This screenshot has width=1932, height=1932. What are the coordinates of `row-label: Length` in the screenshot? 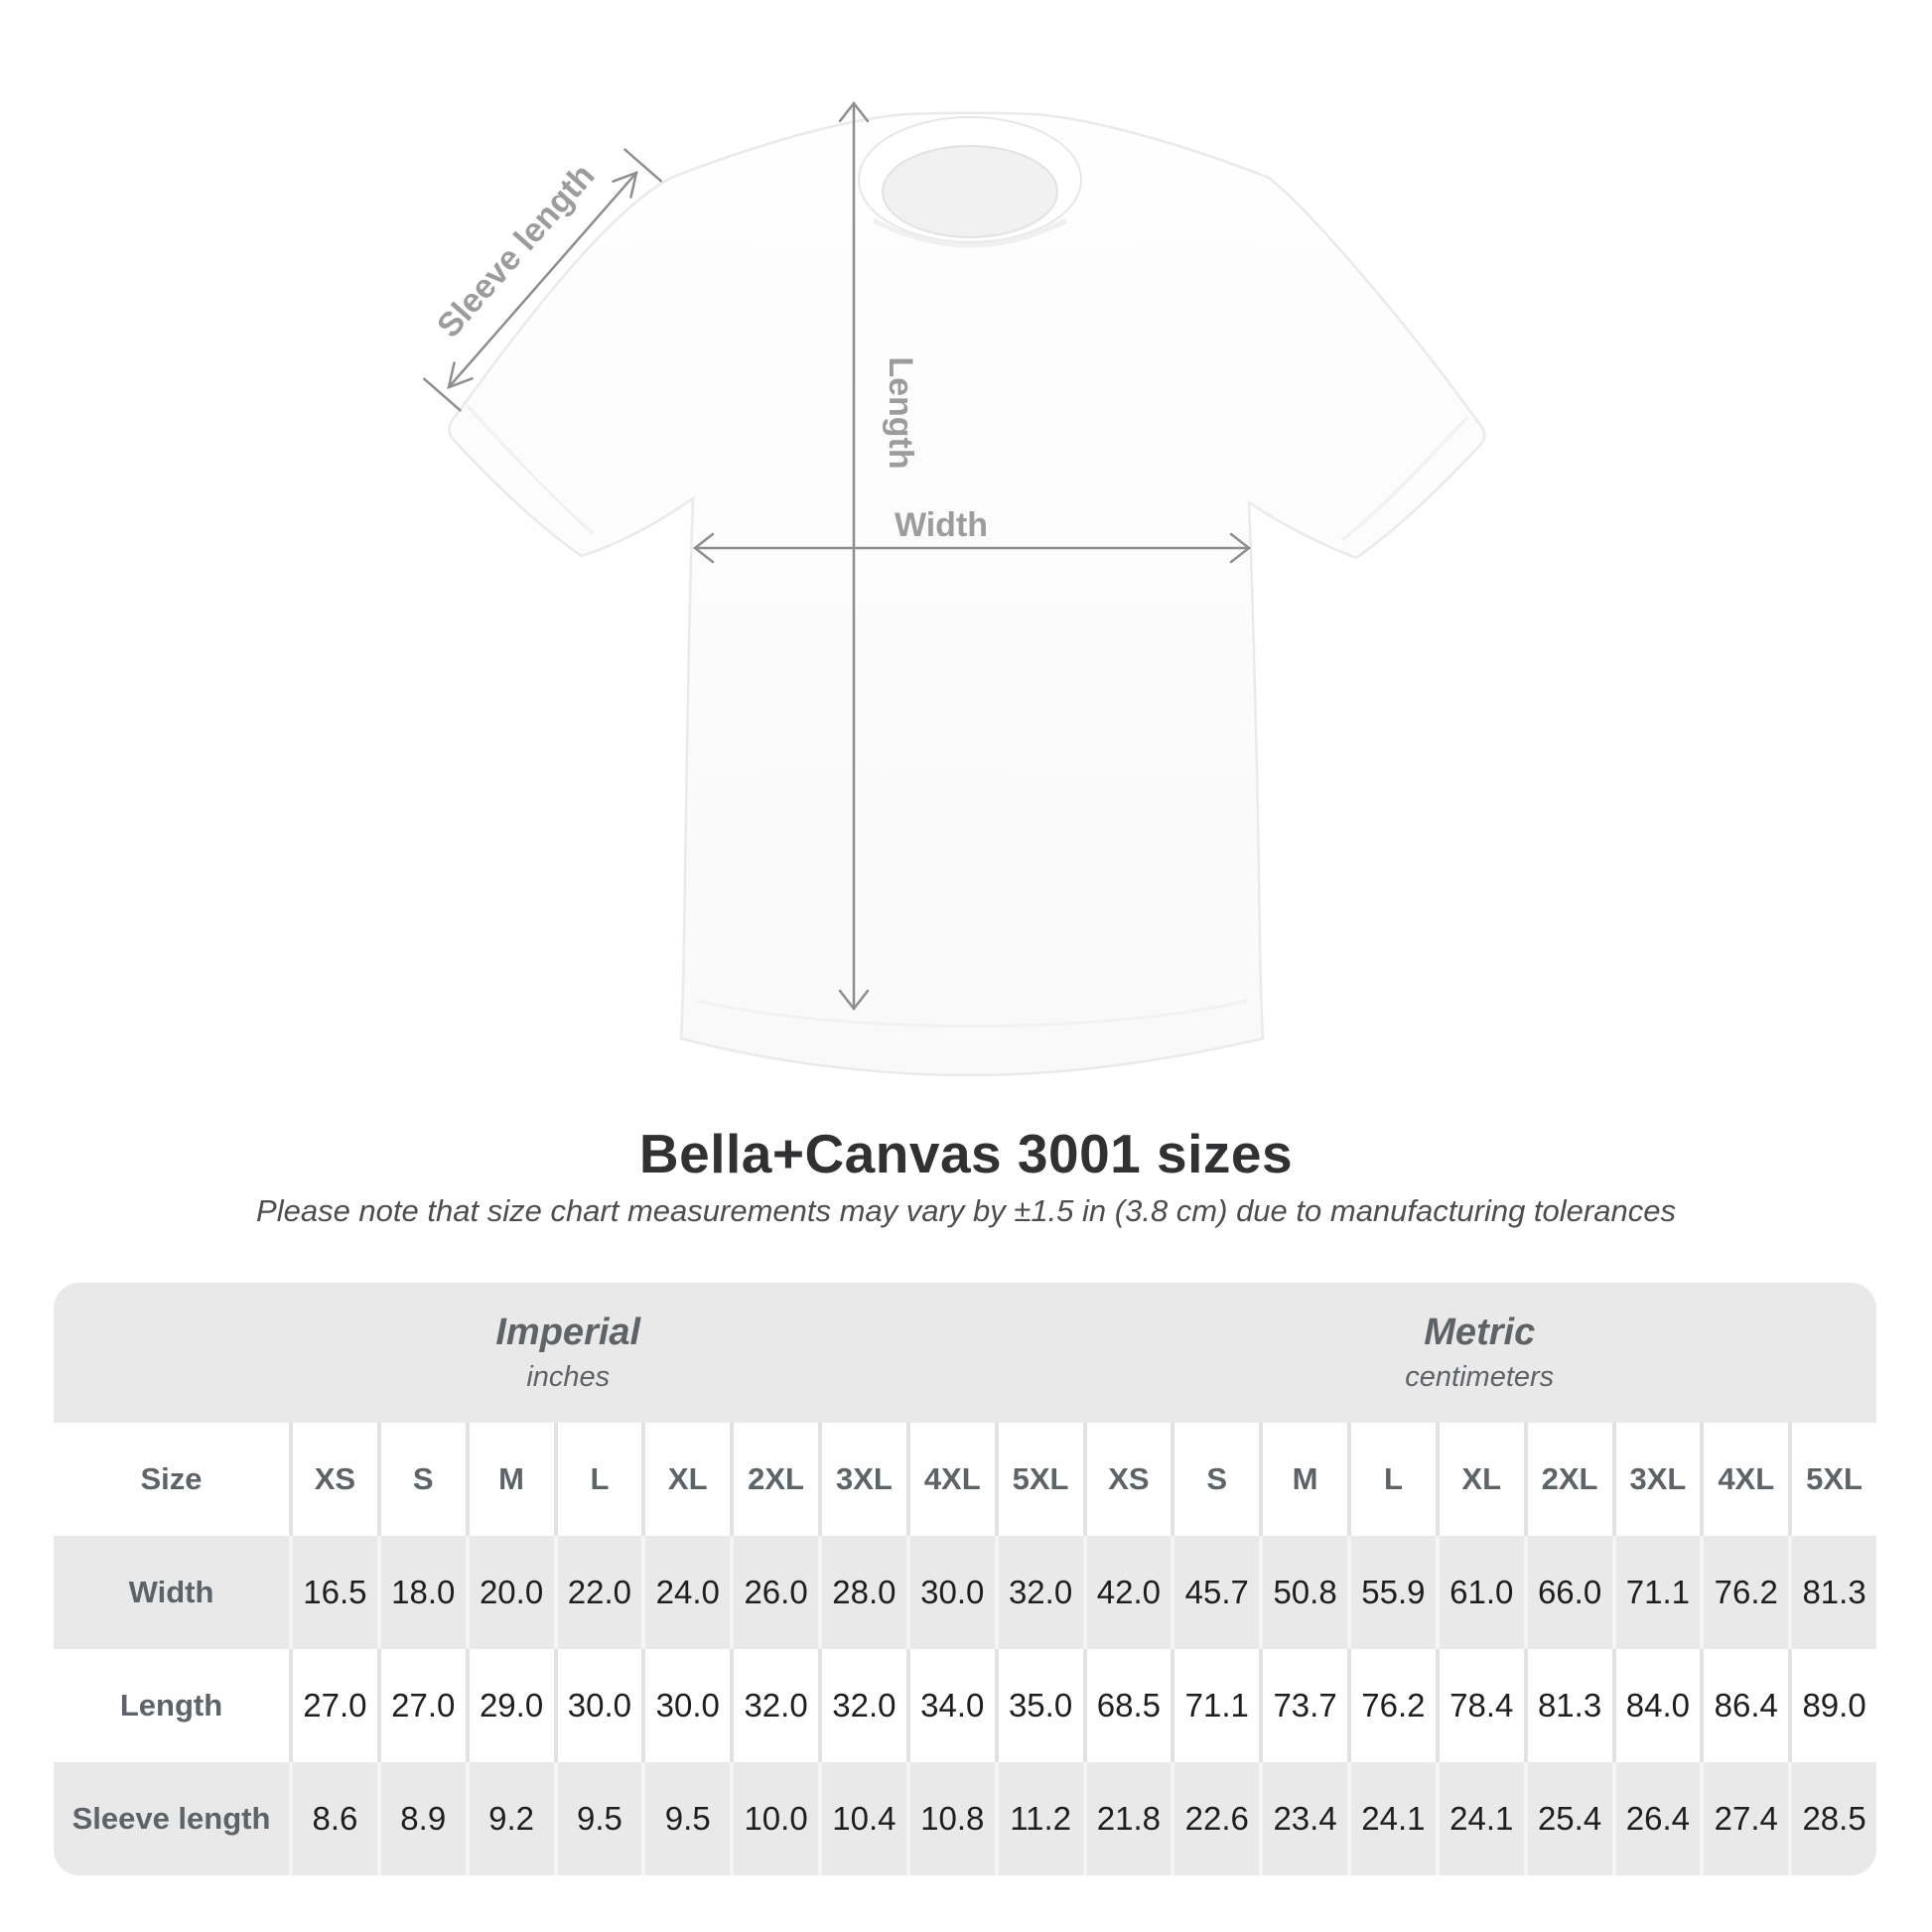 It's located at (171, 1706).